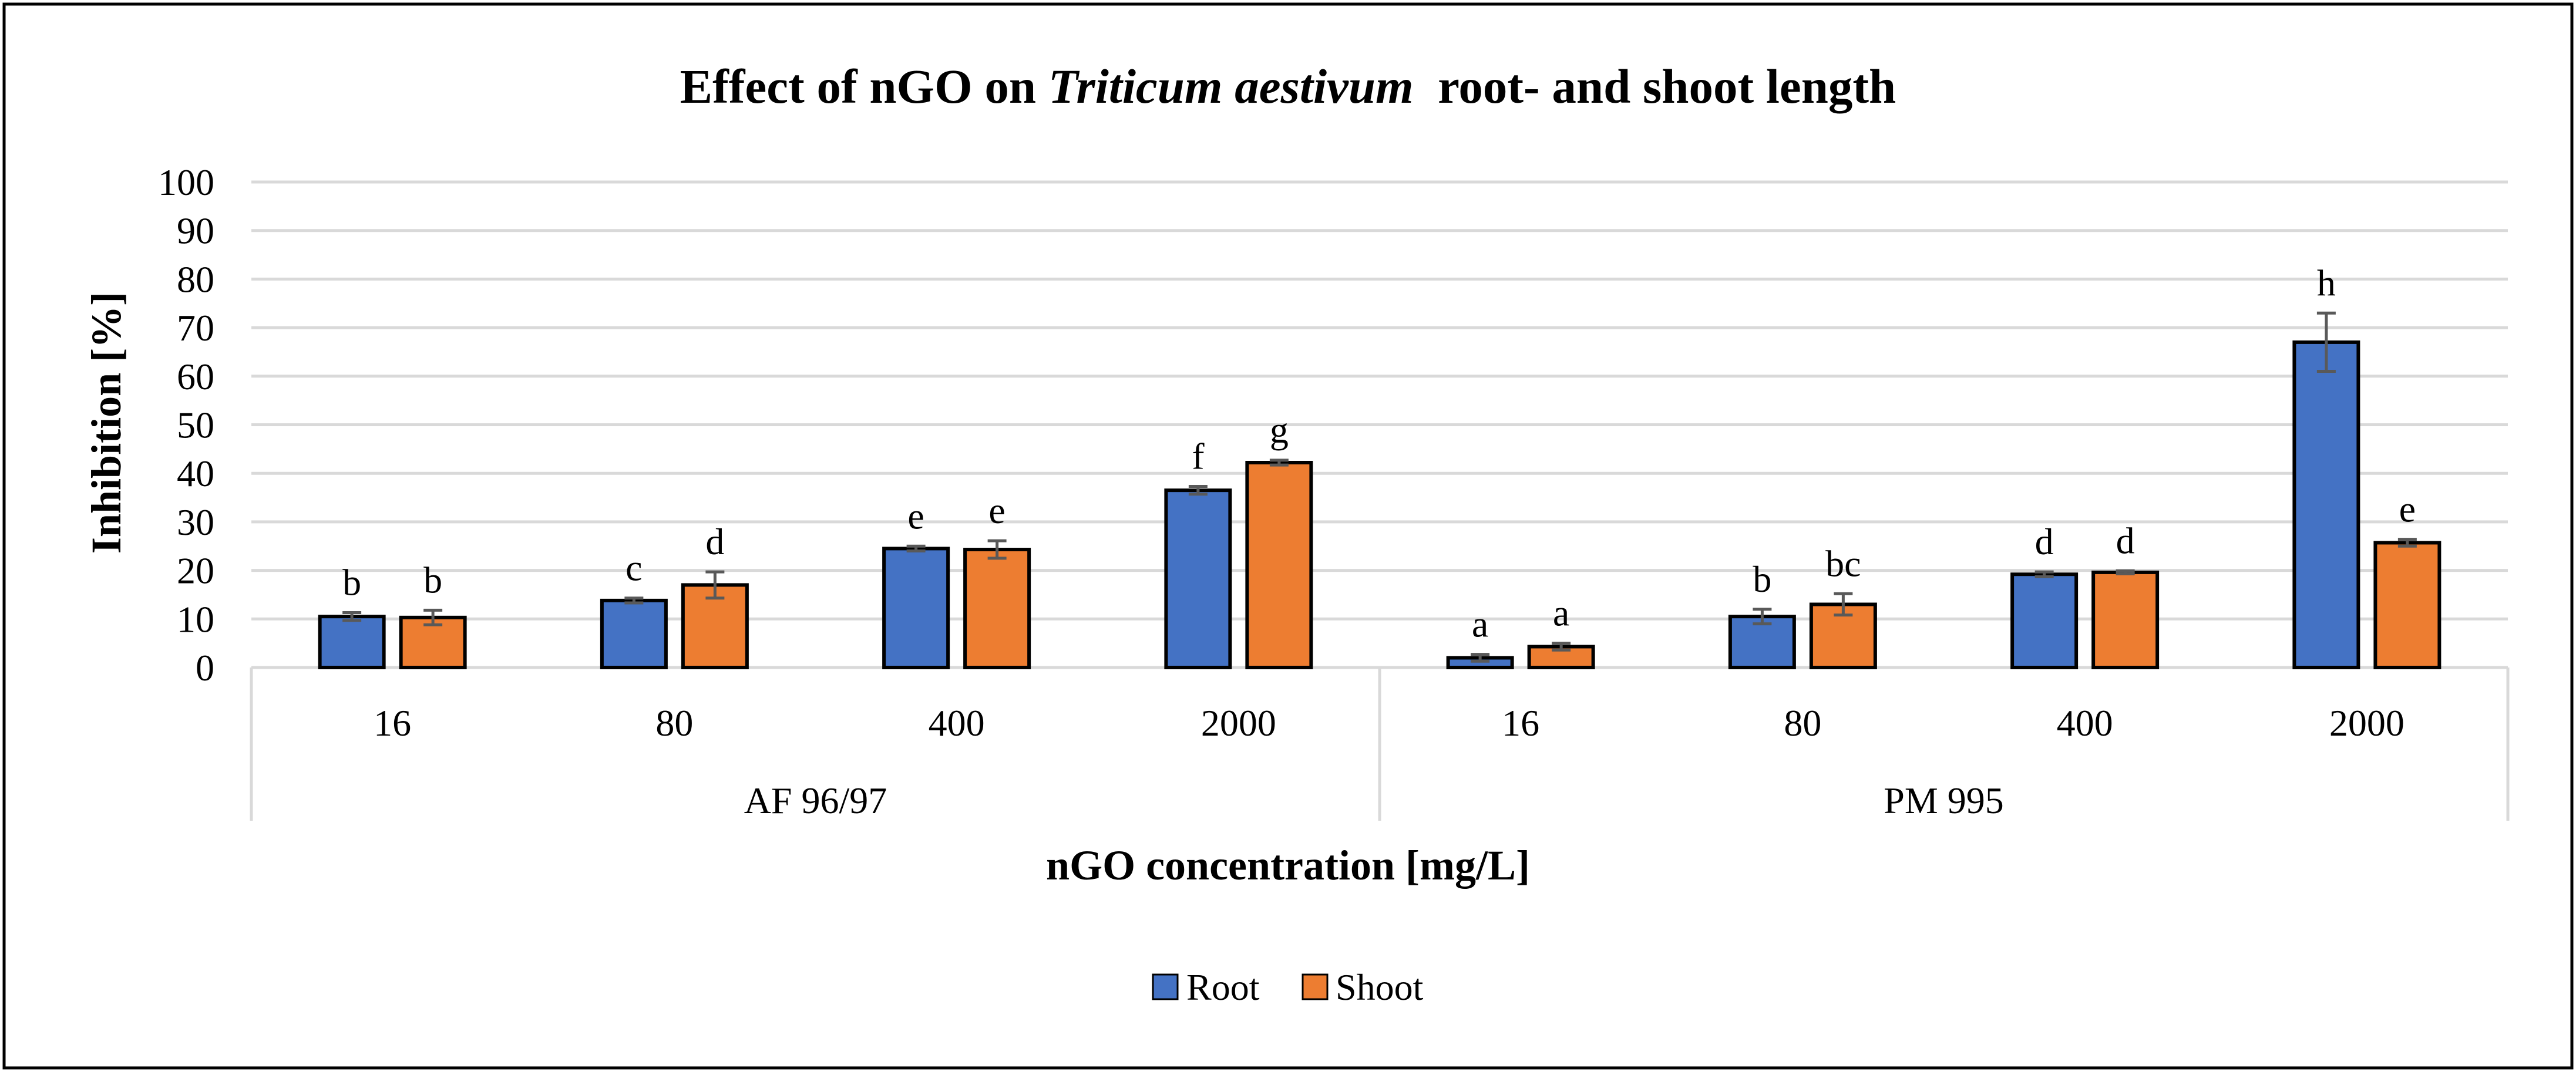 This screenshot has height=1072, width=2576. What do you see at coordinates (1315, 986) in the screenshot?
I see `legend-swatch-shoot` at bounding box center [1315, 986].